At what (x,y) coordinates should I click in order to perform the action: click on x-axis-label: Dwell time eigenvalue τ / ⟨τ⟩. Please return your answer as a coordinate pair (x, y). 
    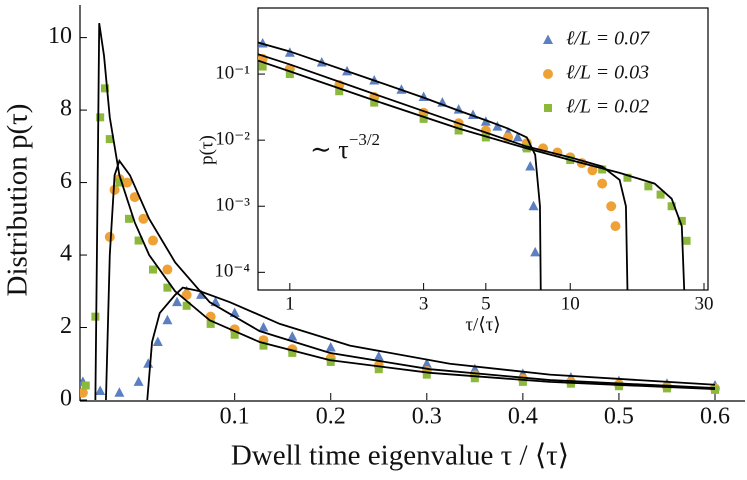
    Looking at the image, I should click on (400, 456).